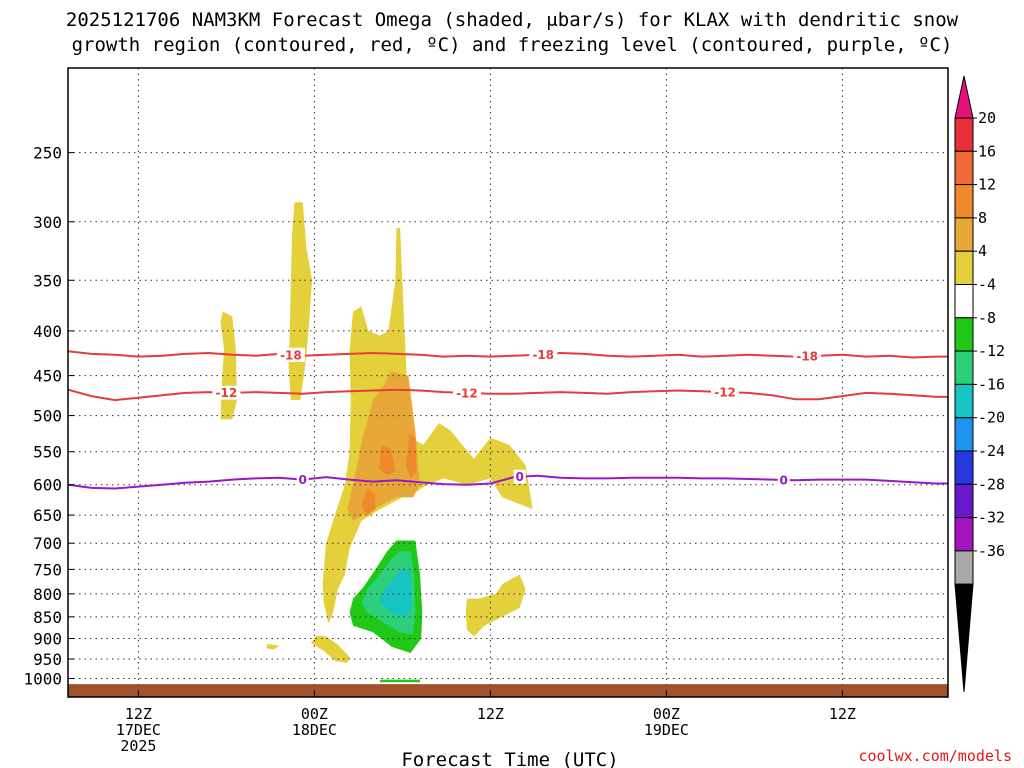 The image size is (1024, 768). What do you see at coordinates (666, 730) in the screenshot?
I see `x-tick-label: 19DEC` at bounding box center [666, 730].